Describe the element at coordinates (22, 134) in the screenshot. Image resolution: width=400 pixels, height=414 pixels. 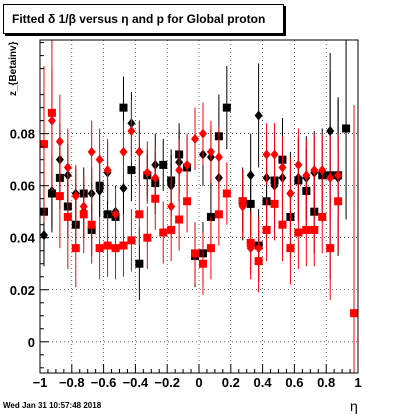
I see `y-tick-label: 0.08` at that location.